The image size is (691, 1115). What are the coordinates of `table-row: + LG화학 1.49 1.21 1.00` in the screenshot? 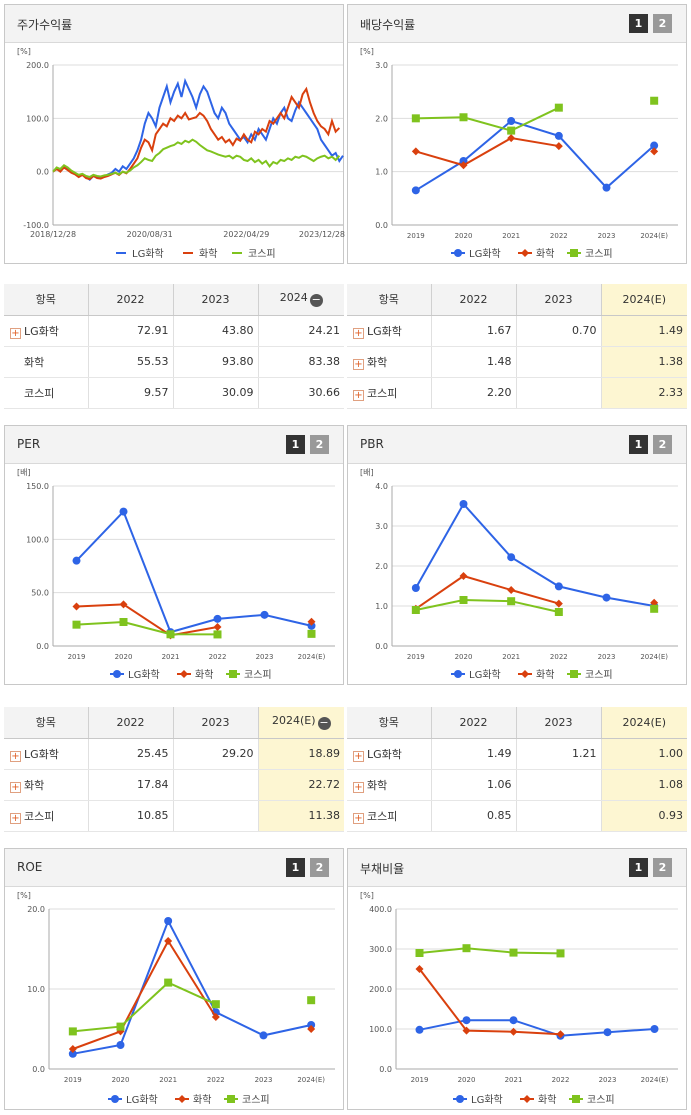 It's located at (517, 754).